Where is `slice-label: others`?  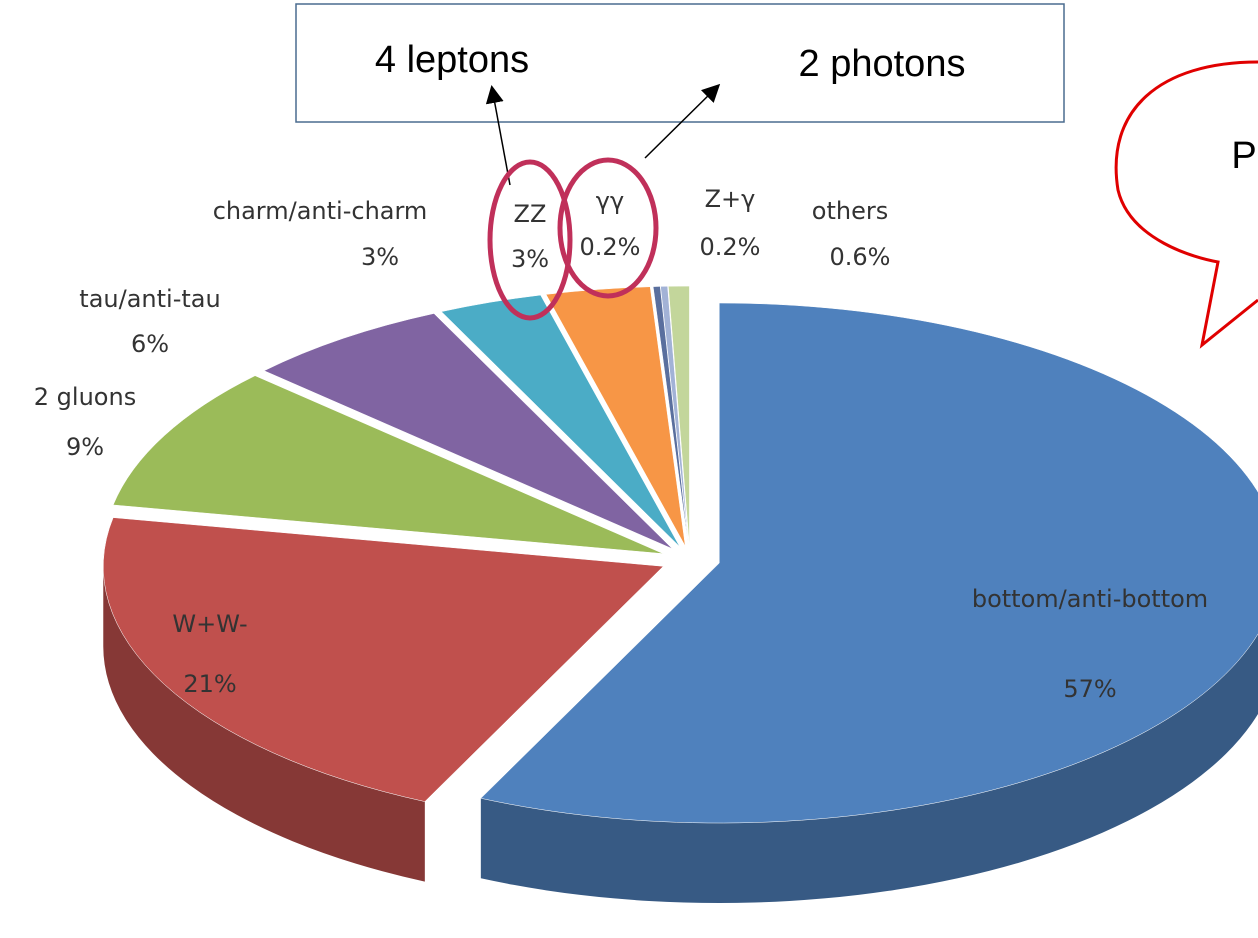 slice-label: others is located at coordinates (850, 211).